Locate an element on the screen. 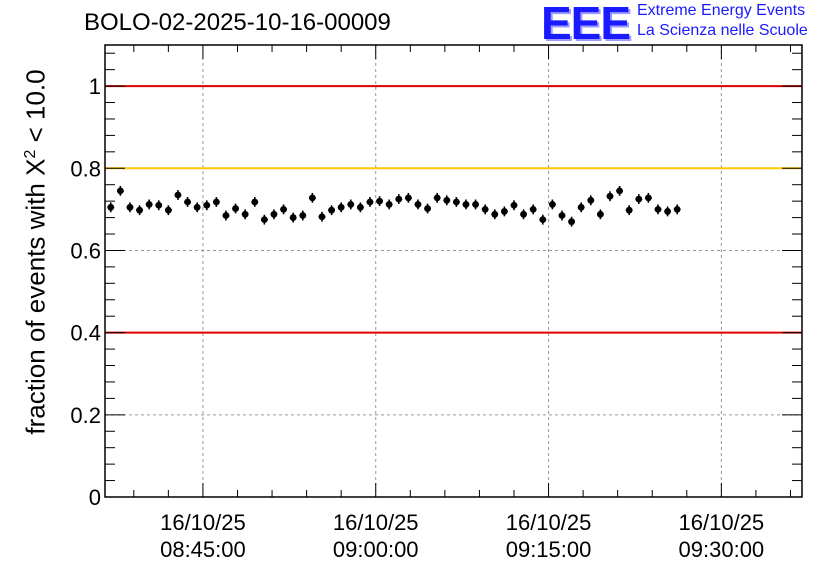  x-tick-label-time-3: 09:30:00 is located at coordinates (722, 549).